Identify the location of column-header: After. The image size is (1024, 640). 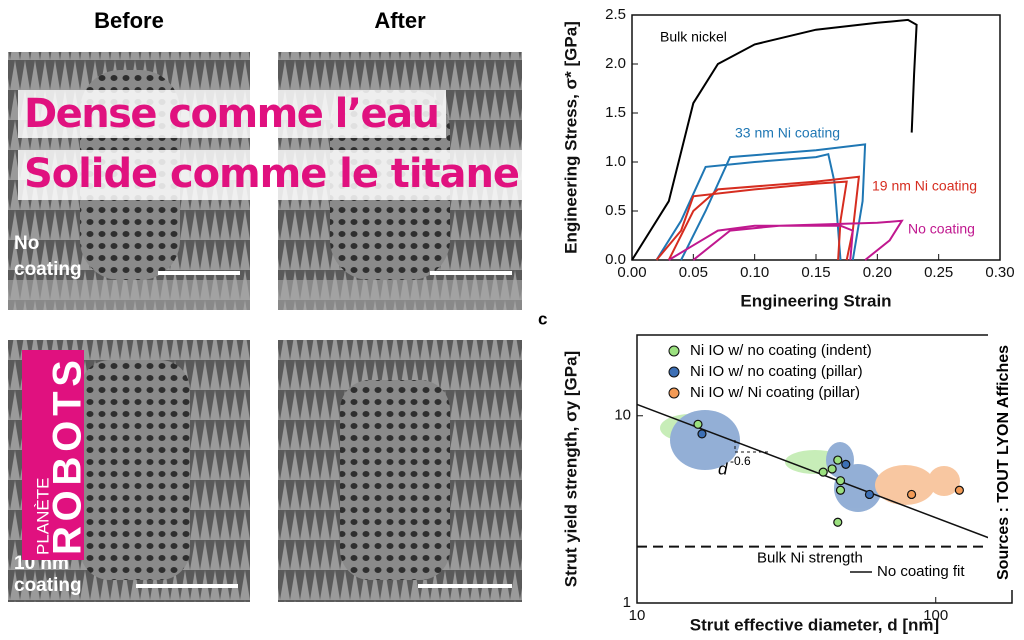
(400, 20).